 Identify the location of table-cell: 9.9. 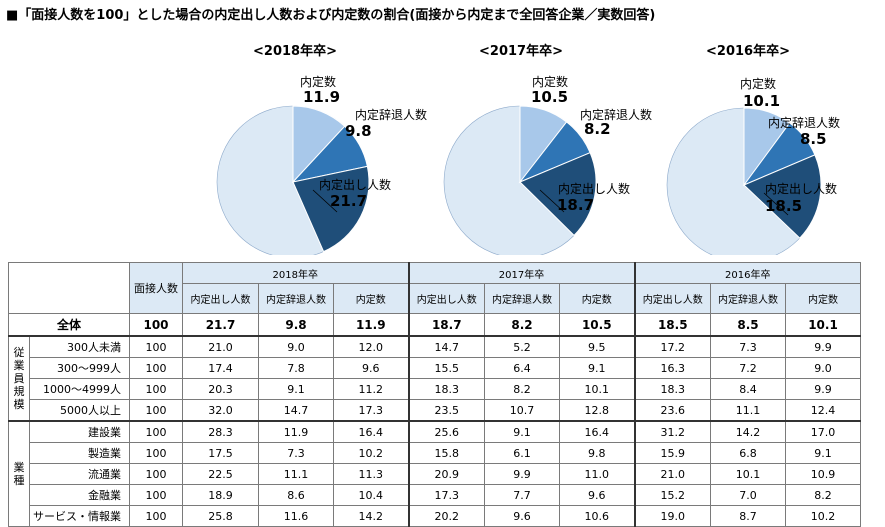
(823, 346).